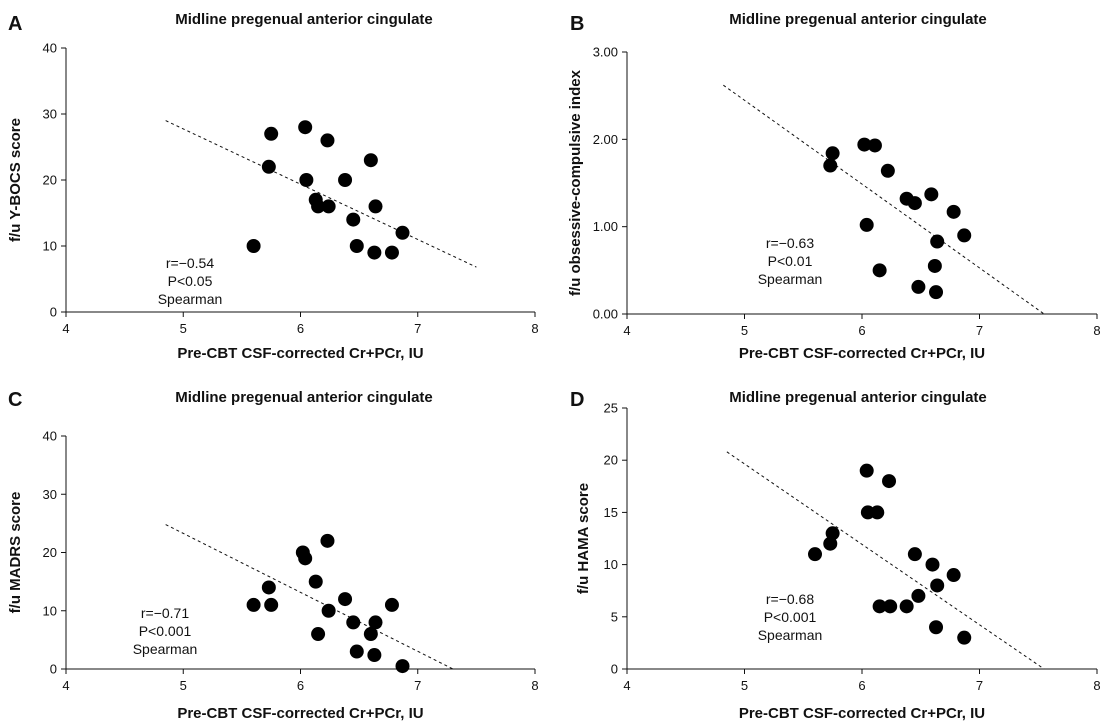  Describe the element at coordinates (309, 597) in the screenshot. I see `trend-line` at that location.